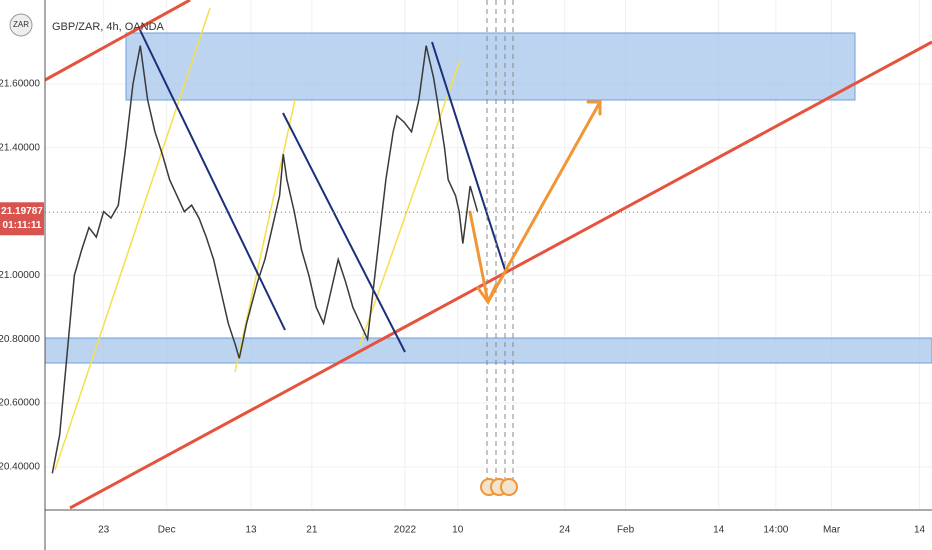 This screenshot has height=550, width=932. I want to click on projection-arrows, so click(535, 202).